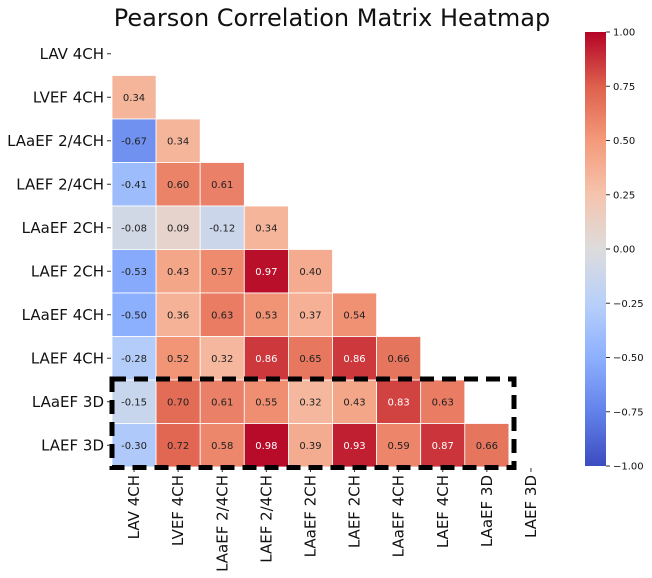 The image size is (652, 578). What do you see at coordinates (595, 249) in the screenshot?
I see `colorbar-gradient` at bounding box center [595, 249].